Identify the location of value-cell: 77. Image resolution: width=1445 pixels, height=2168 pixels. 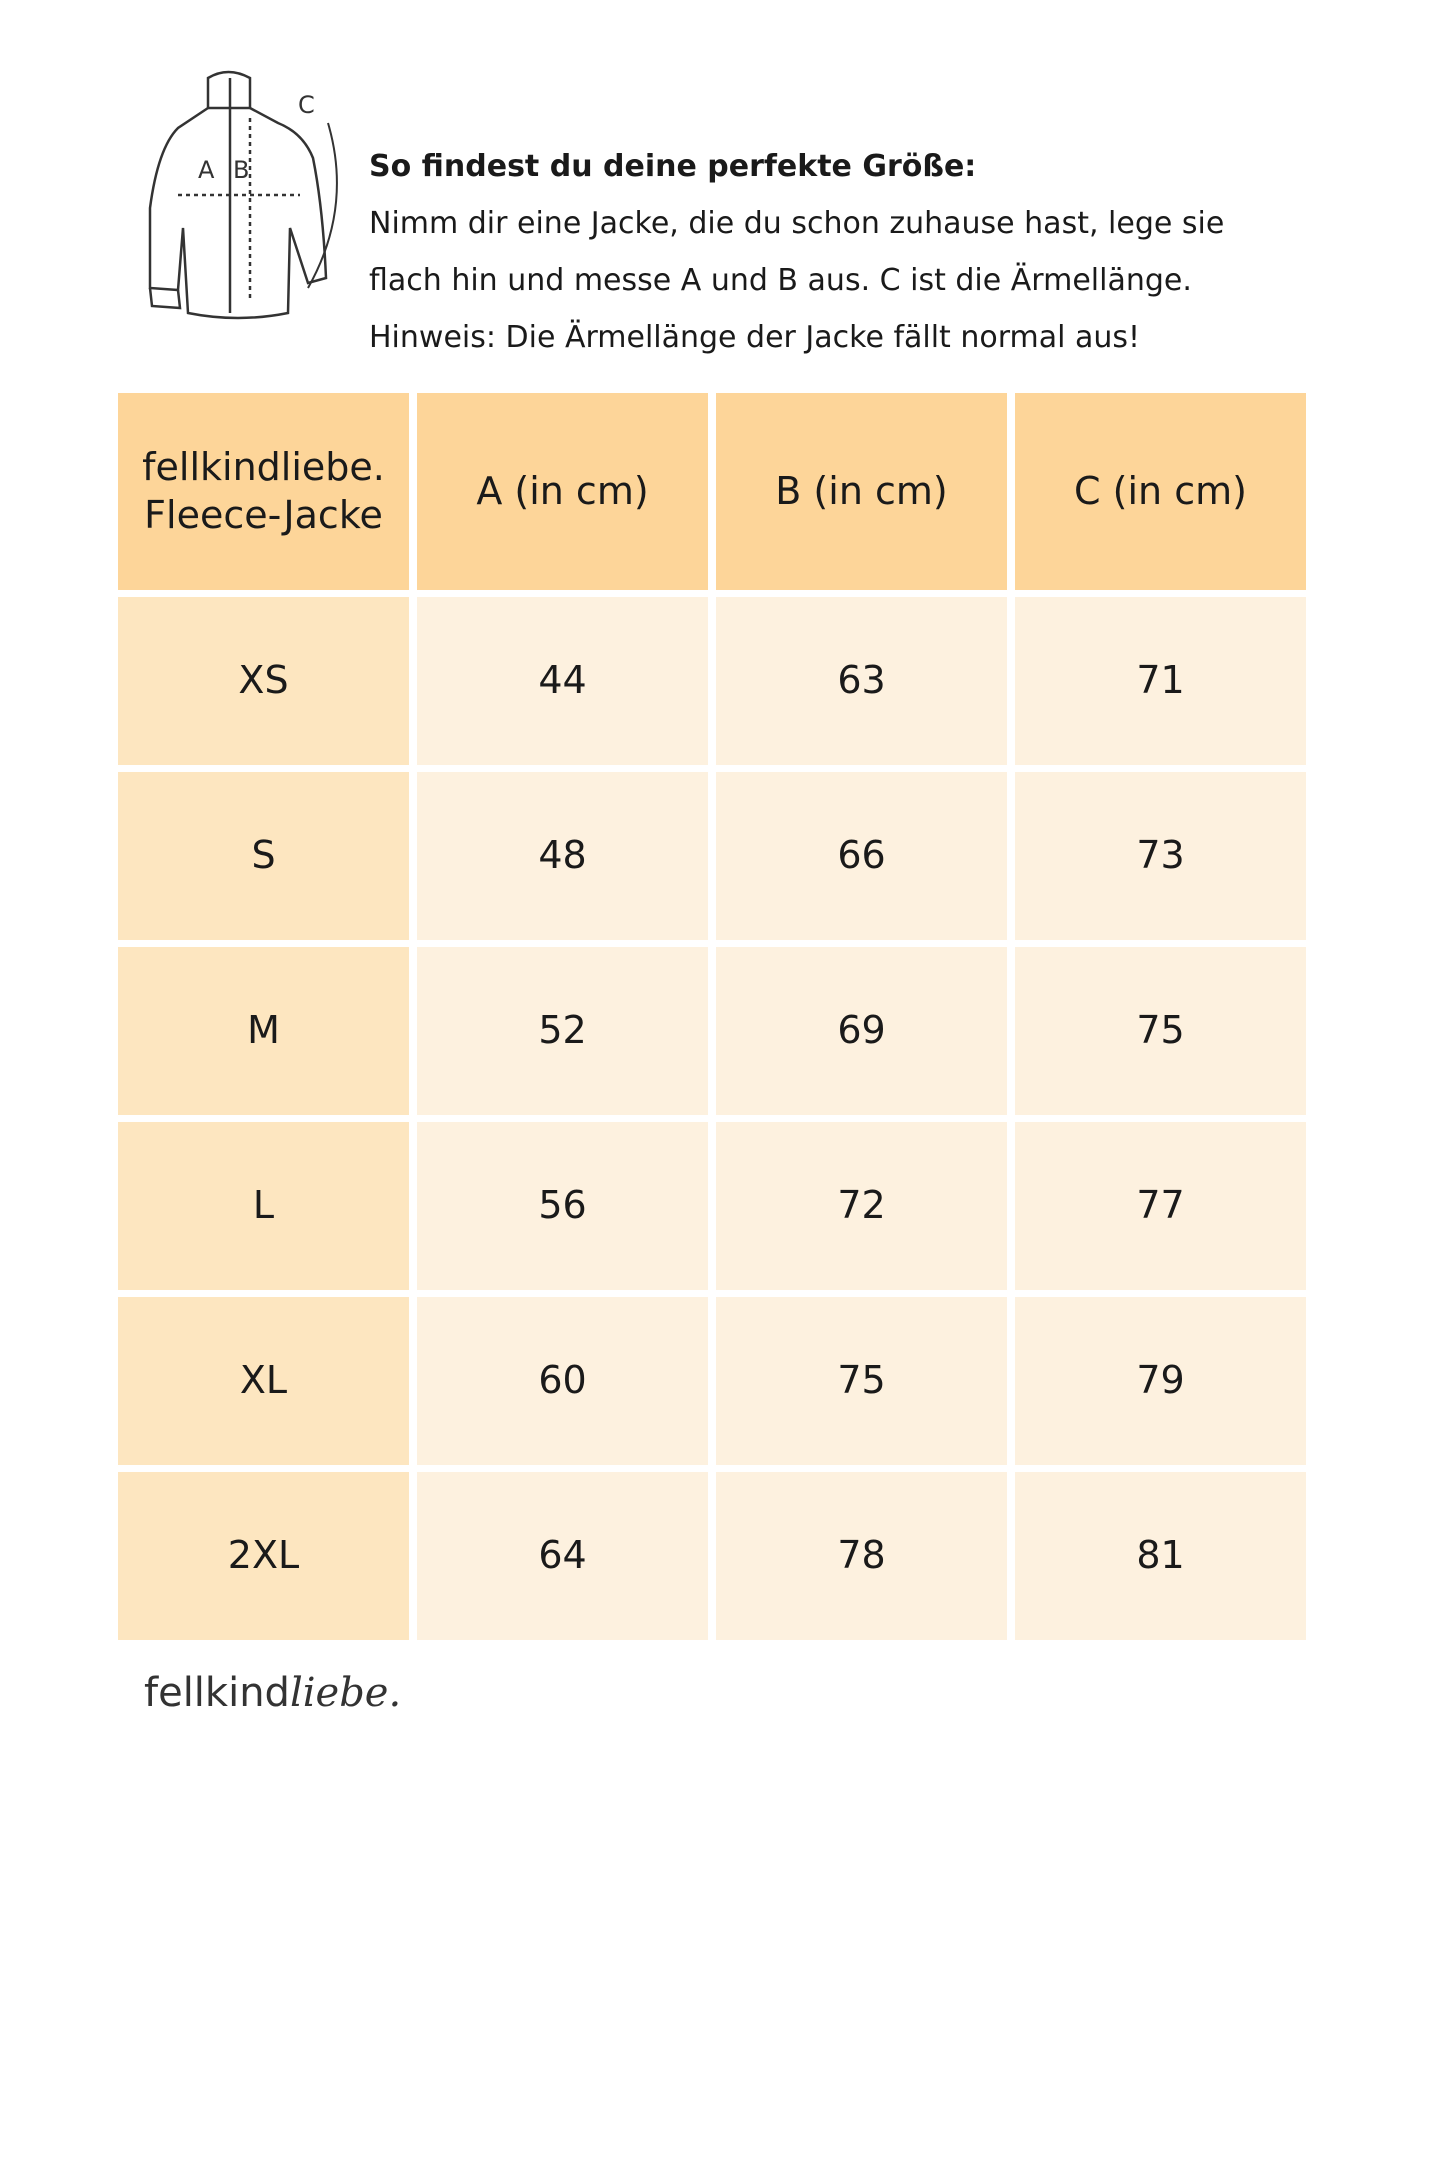
(1160, 1206).